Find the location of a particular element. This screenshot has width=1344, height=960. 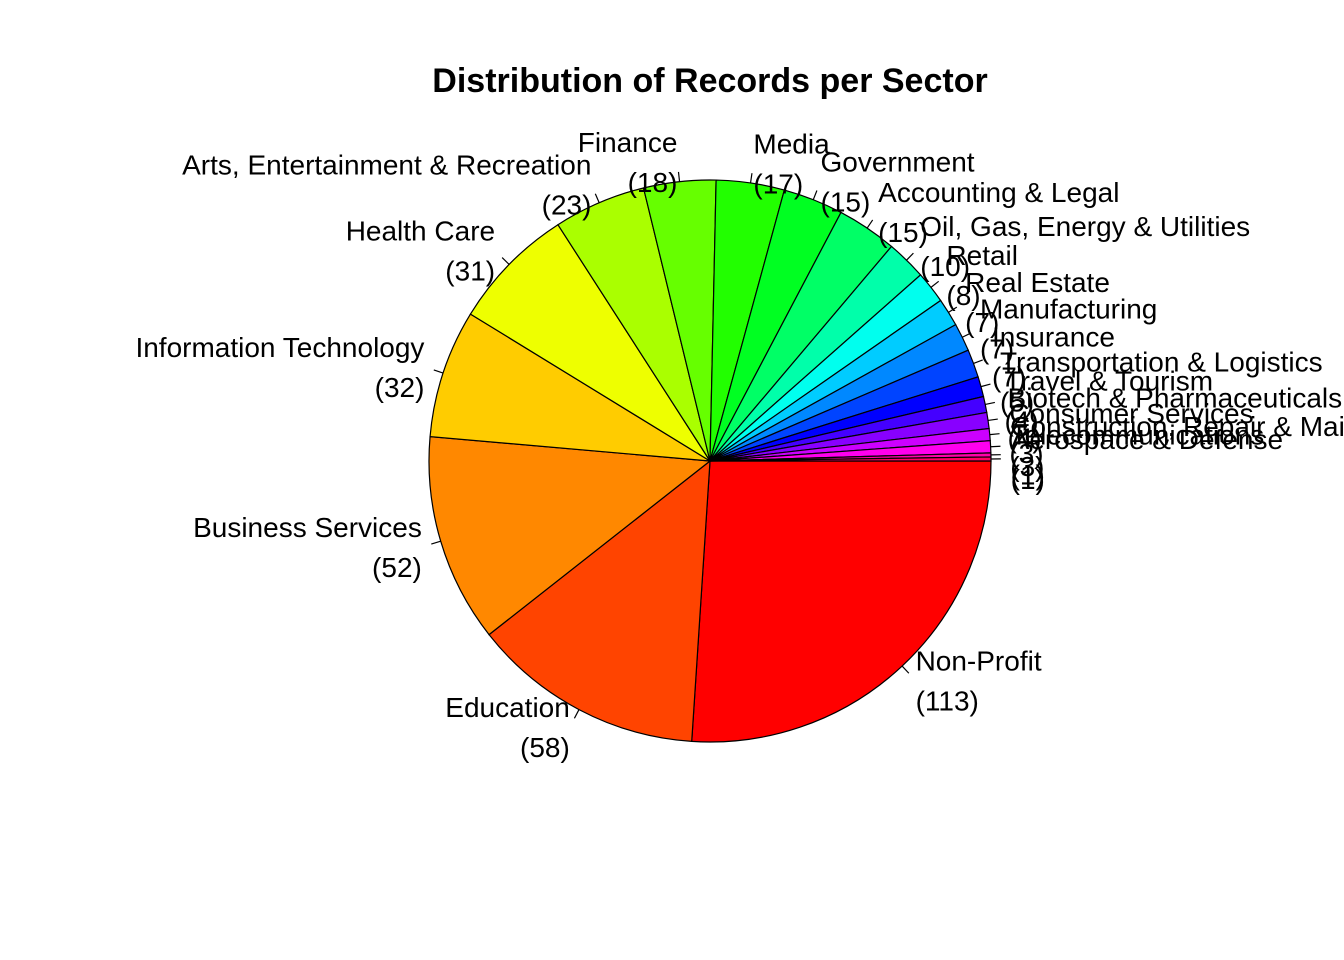

pie-label-aerospace-defense: Aerospace & Defense (1) is located at coordinates (1147, 459).